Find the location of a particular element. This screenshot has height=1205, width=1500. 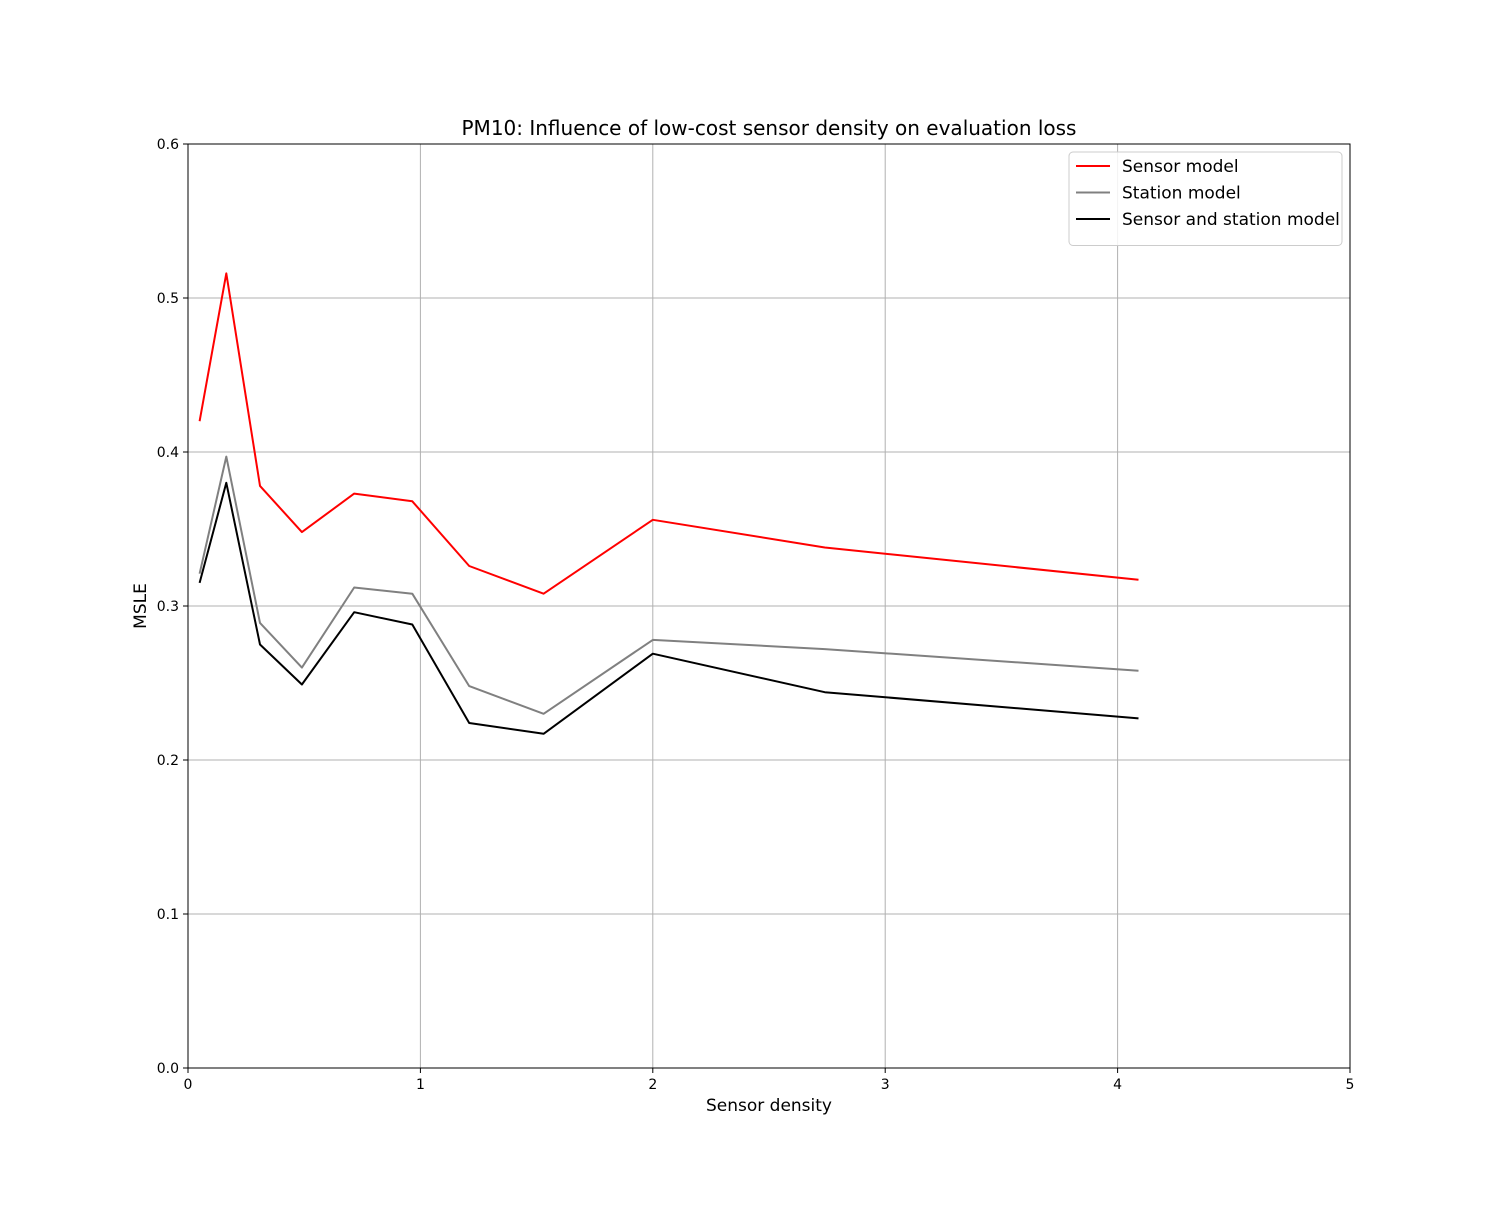

series-line-sensor-and-station-model is located at coordinates (668, 608).